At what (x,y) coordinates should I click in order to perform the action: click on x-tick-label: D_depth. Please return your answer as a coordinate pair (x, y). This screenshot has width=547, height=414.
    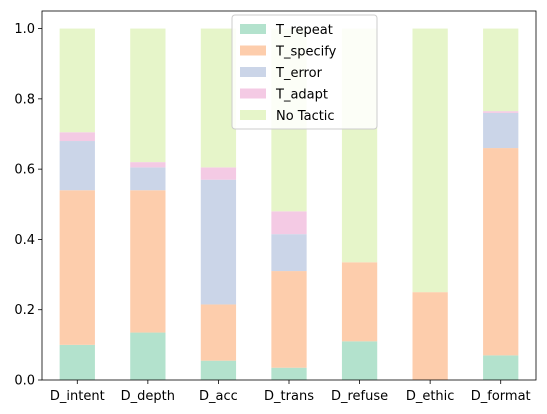
    Looking at the image, I should click on (148, 396).